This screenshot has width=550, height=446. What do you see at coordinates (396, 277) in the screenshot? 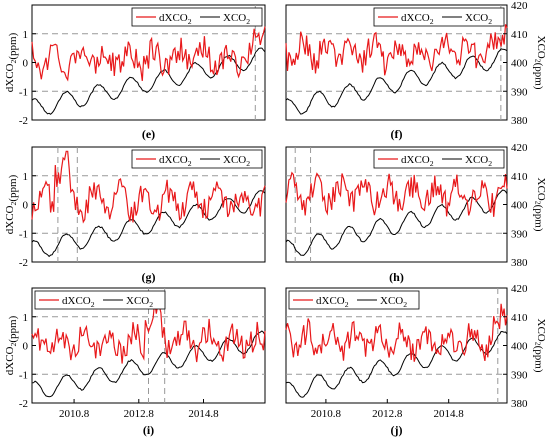
I see `panel-label: (h)` at bounding box center [396, 277].